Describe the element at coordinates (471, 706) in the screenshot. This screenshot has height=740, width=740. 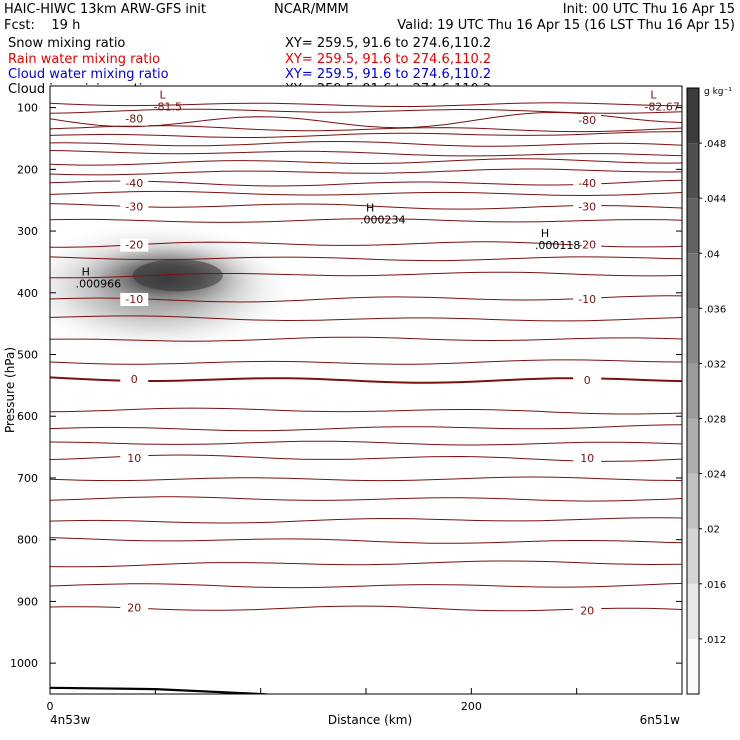
I see `x-tick-label: 200` at that location.